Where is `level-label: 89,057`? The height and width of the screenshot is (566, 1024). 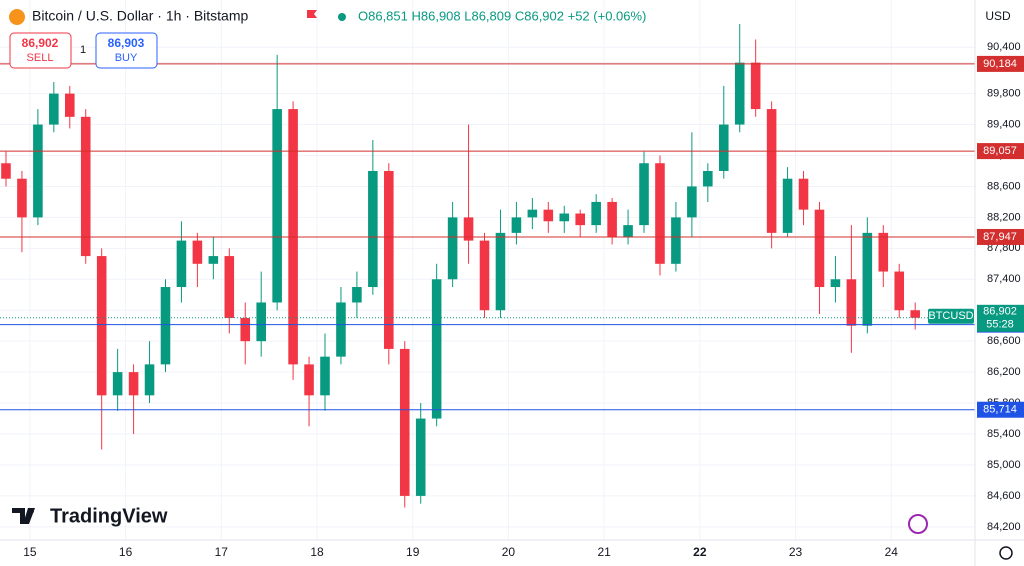 level-label: 89,057 is located at coordinates (1000, 151).